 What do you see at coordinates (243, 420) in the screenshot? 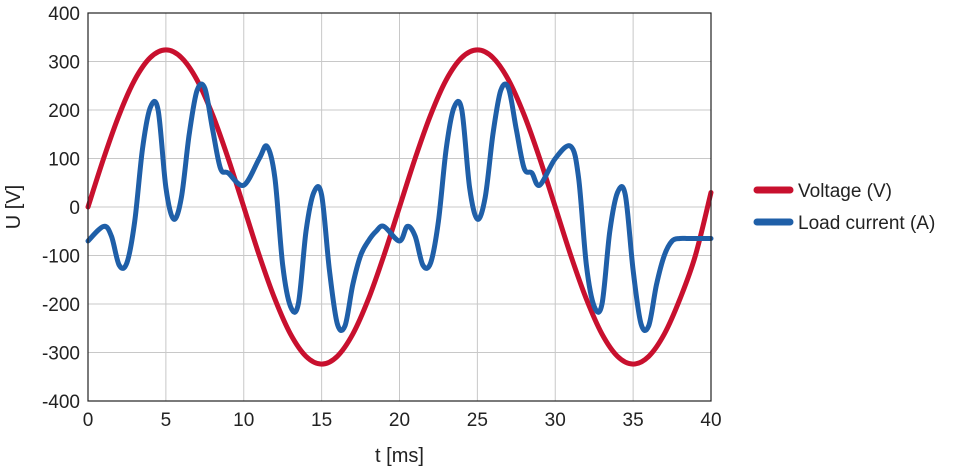
I see `x-tick-label: 10` at bounding box center [243, 420].